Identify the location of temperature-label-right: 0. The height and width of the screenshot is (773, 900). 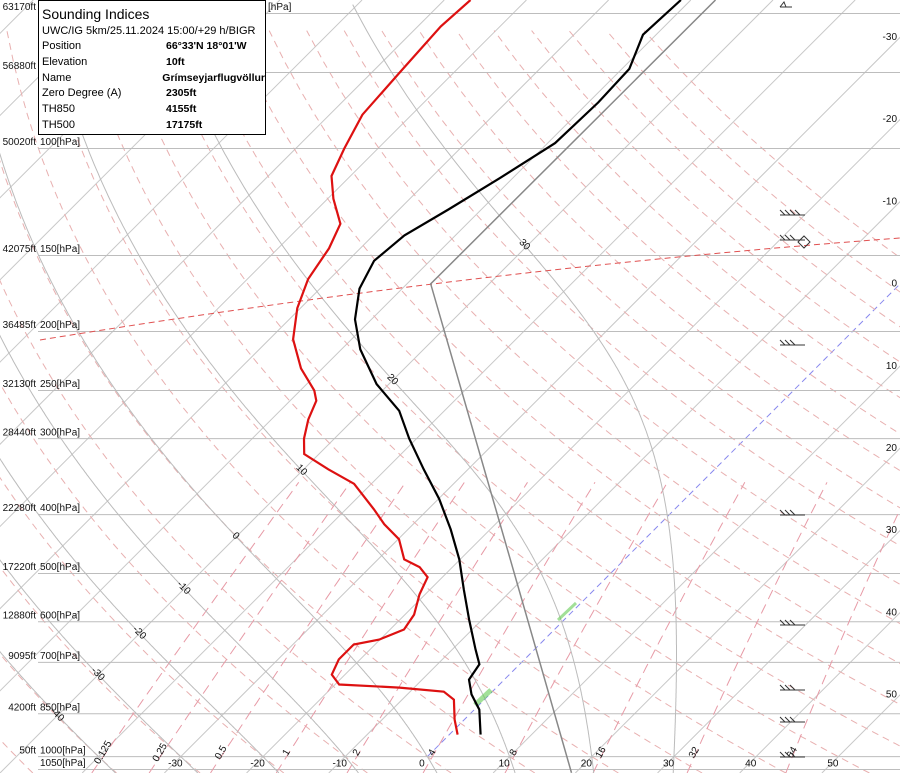
(894, 284).